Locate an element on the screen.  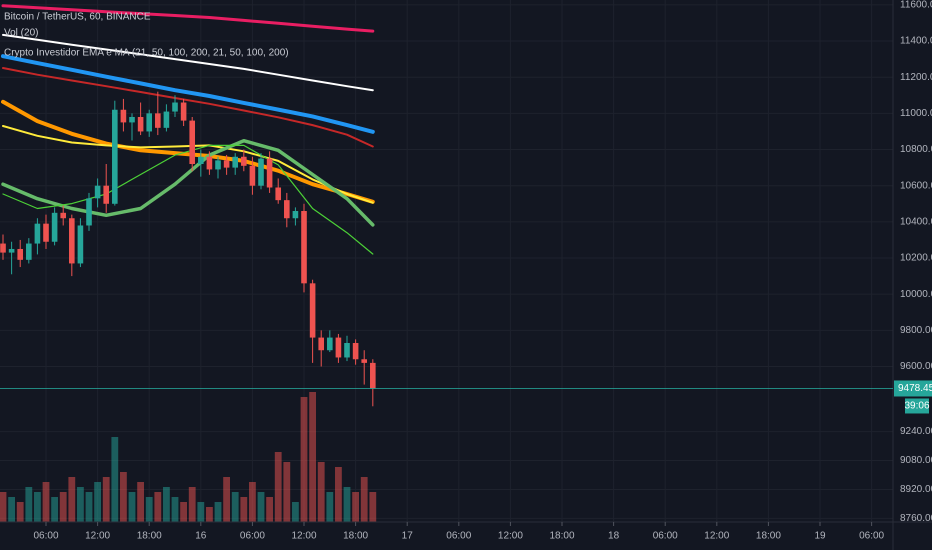
y-tick-label: 9080.00 is located at coordinates (916, 460).